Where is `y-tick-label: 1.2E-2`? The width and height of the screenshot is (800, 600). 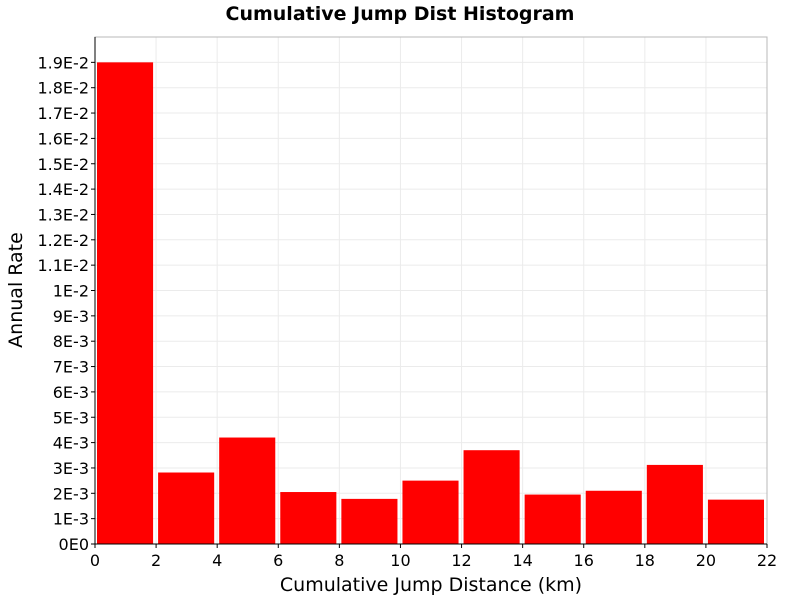 y-tick-label: 1.2E-2 is located at coordinates (63, 240).